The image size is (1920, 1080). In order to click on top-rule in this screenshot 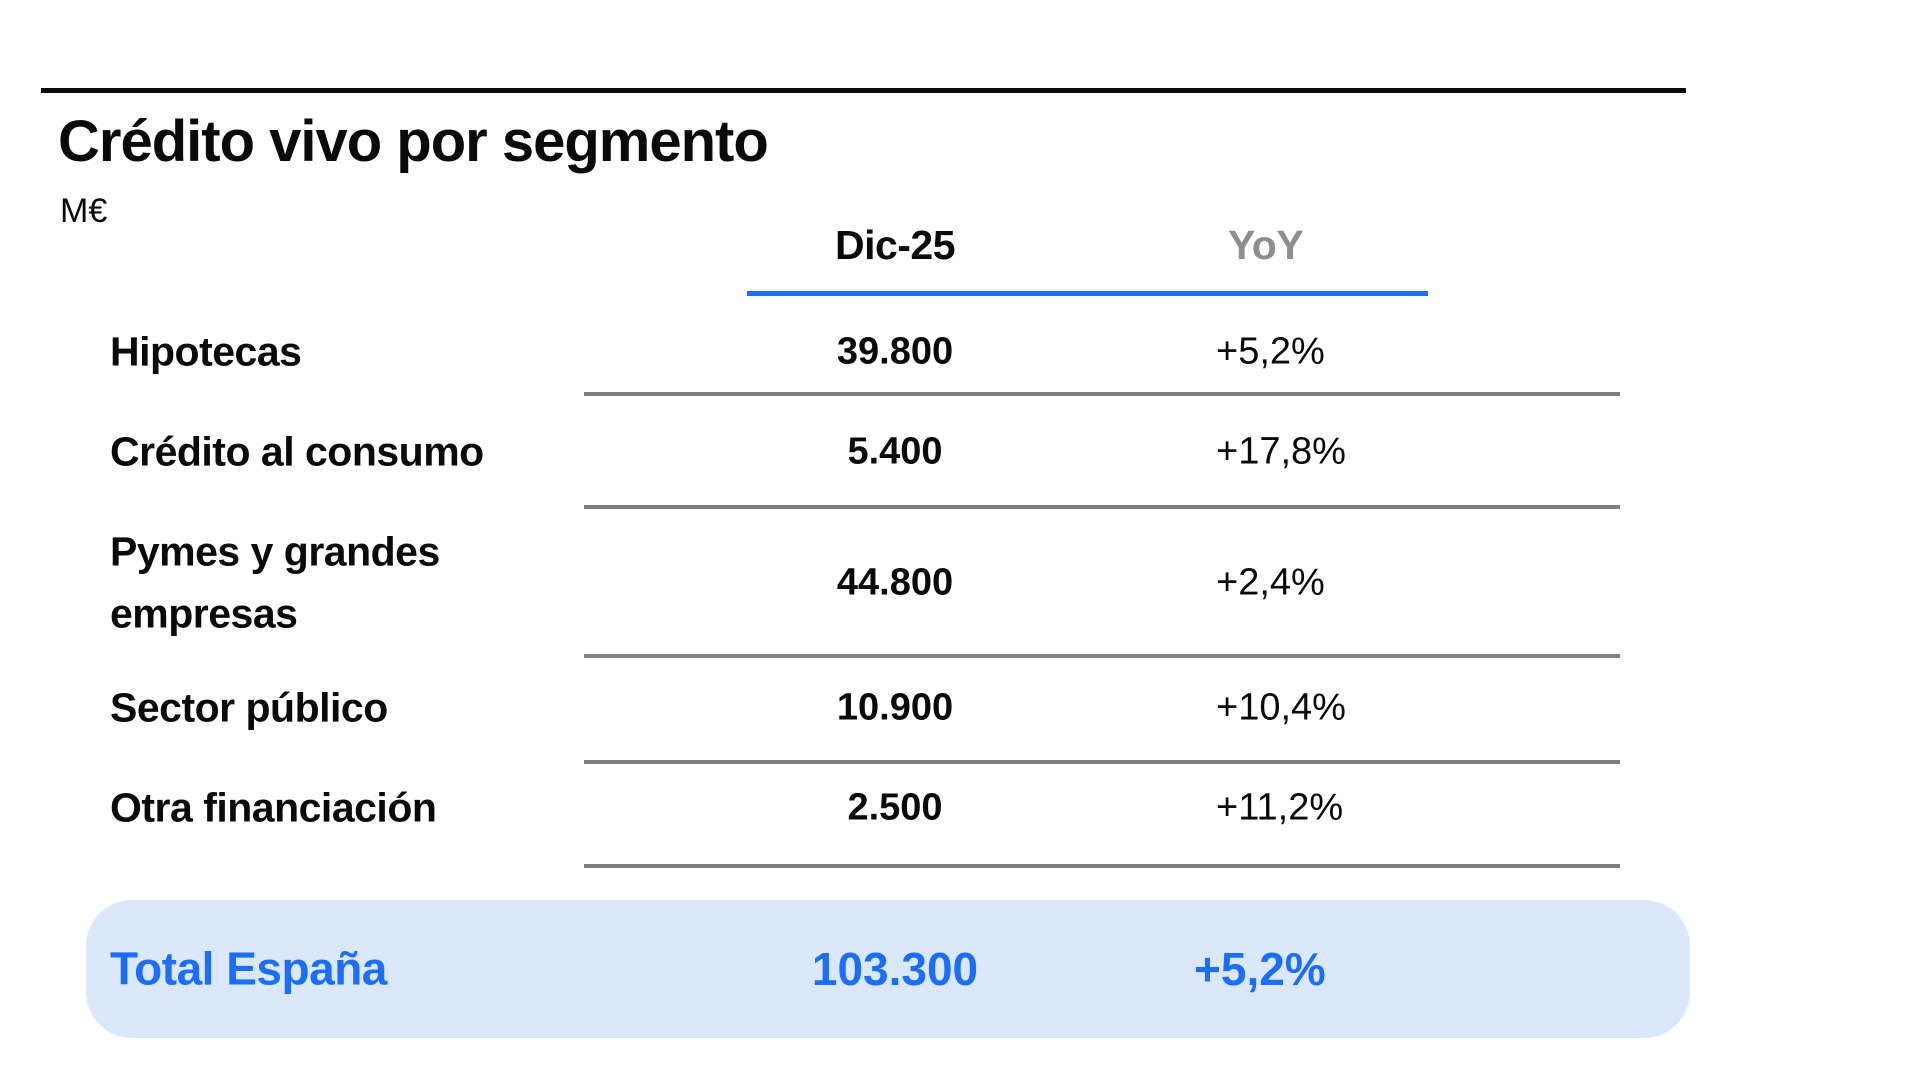, I will do `click(863, 90)`.